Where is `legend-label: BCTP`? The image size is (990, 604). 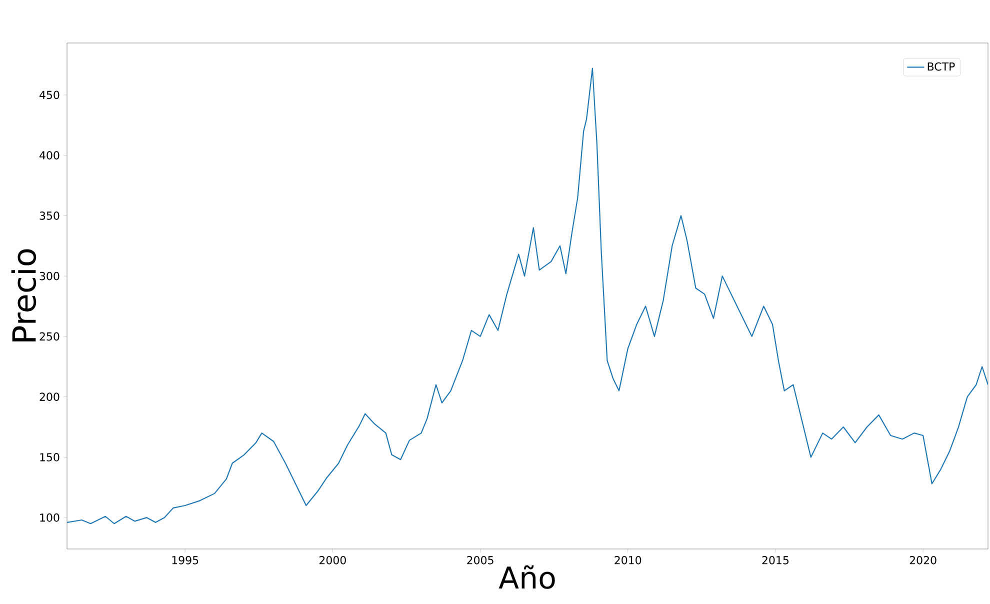
legend-label: BCTP is located at coordinates (941, 66).